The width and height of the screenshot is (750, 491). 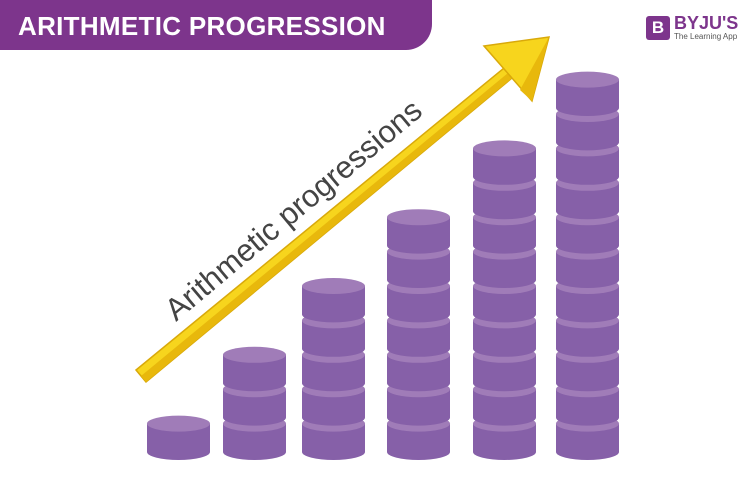 I want to click on arrow-head-shade, so click(x=534, y=69).